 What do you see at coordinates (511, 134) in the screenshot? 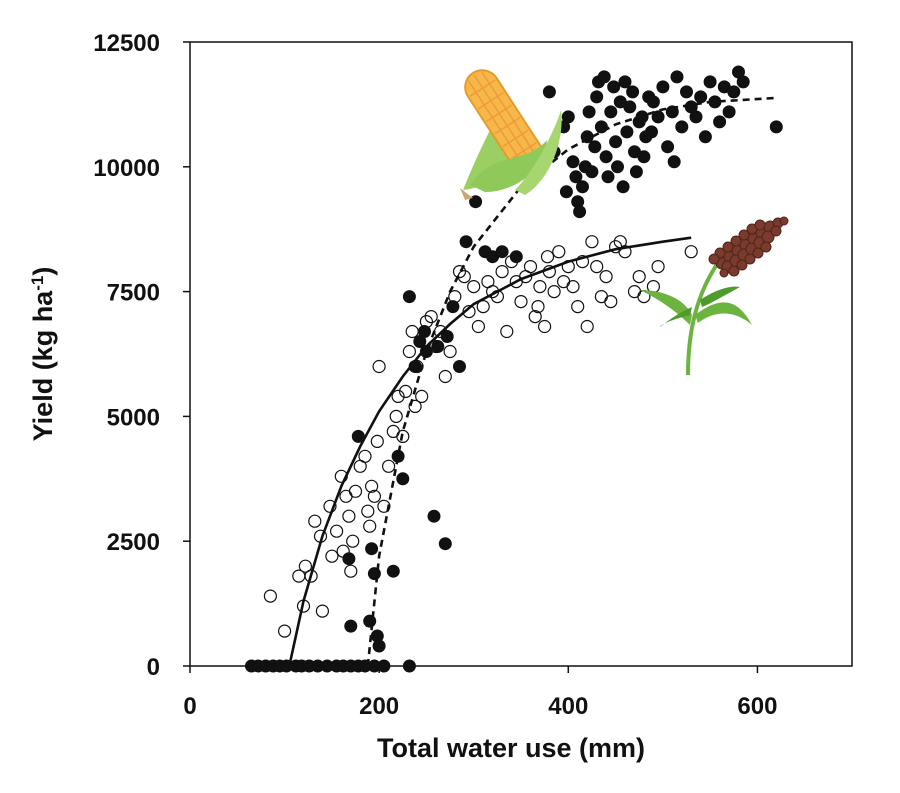
I see `corn-icon` at bounding box center [511, 134].